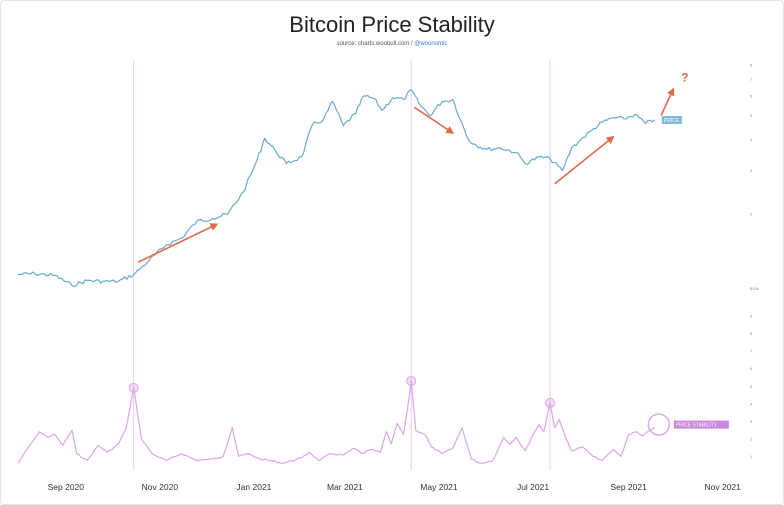 This screenshot has height=505, width=784. Describe the element at coordinates (431, 44) in the screenshot. I see `source-handle-link: @woonomic` at that location.